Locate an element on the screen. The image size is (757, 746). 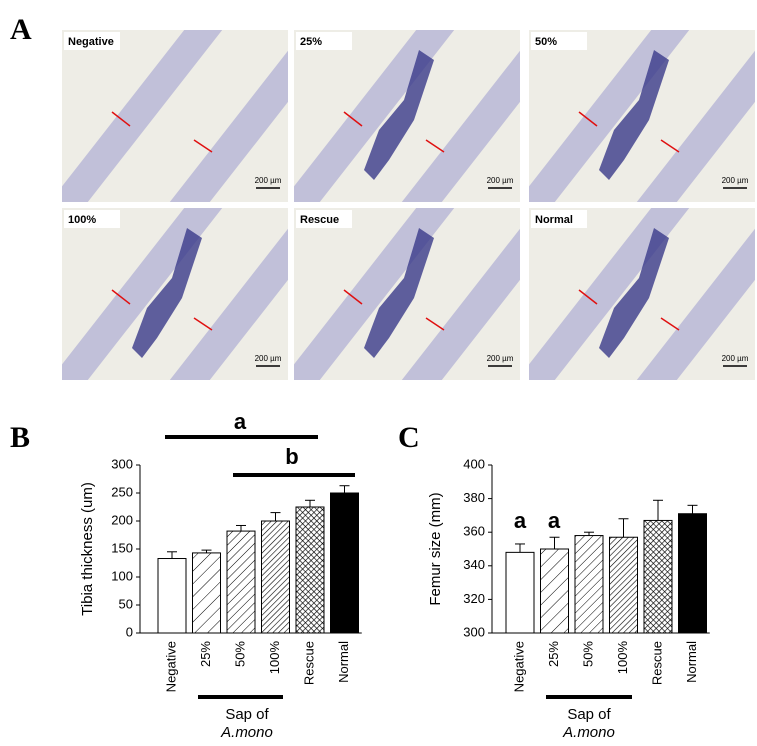
micrograph-label: Normal is located at coordinates (554, 220).